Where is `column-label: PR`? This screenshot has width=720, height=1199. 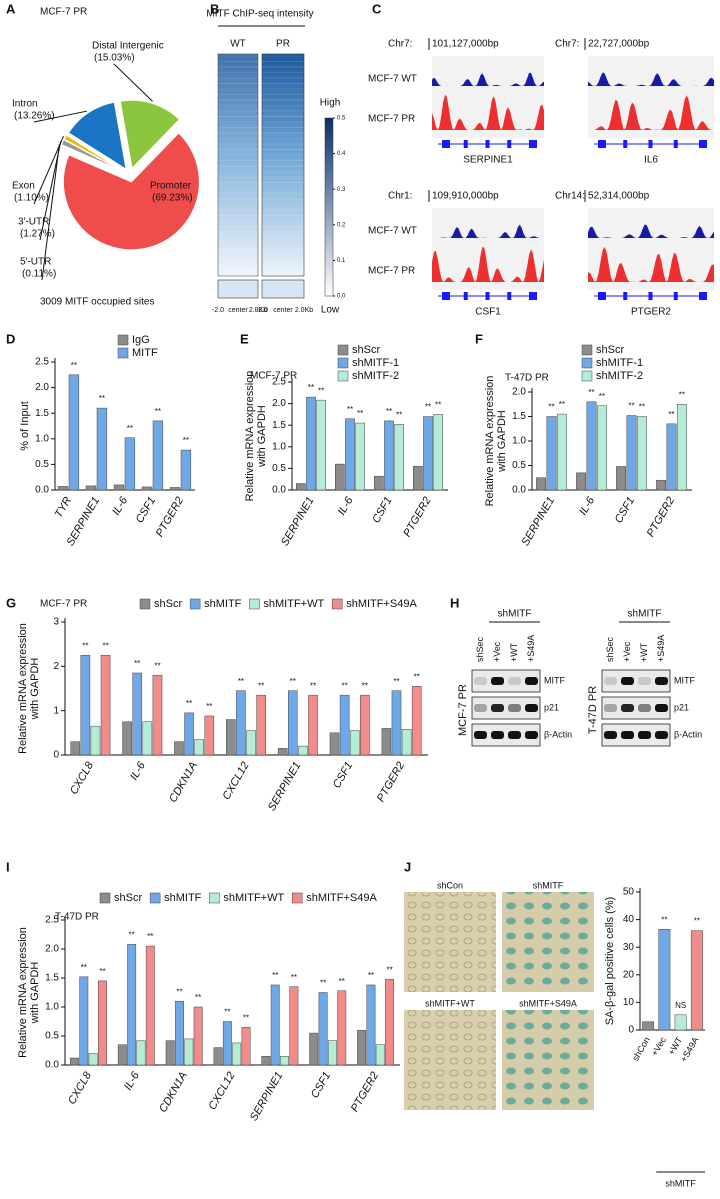
column-label: PR is located at coordinates (283, 44).